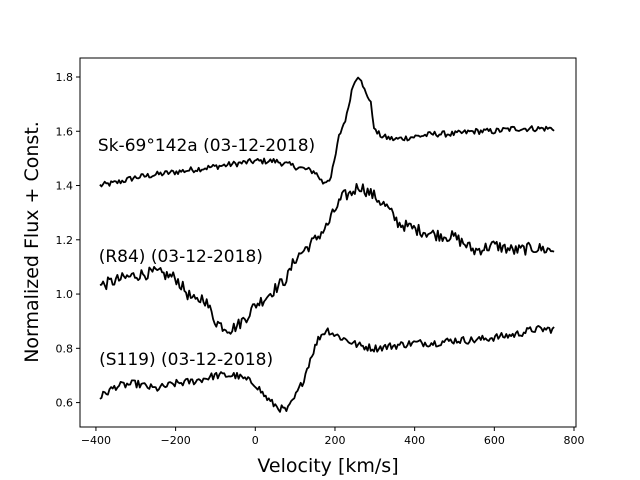  I want to click on y-tick-label: 0.6, so click(65, 403).